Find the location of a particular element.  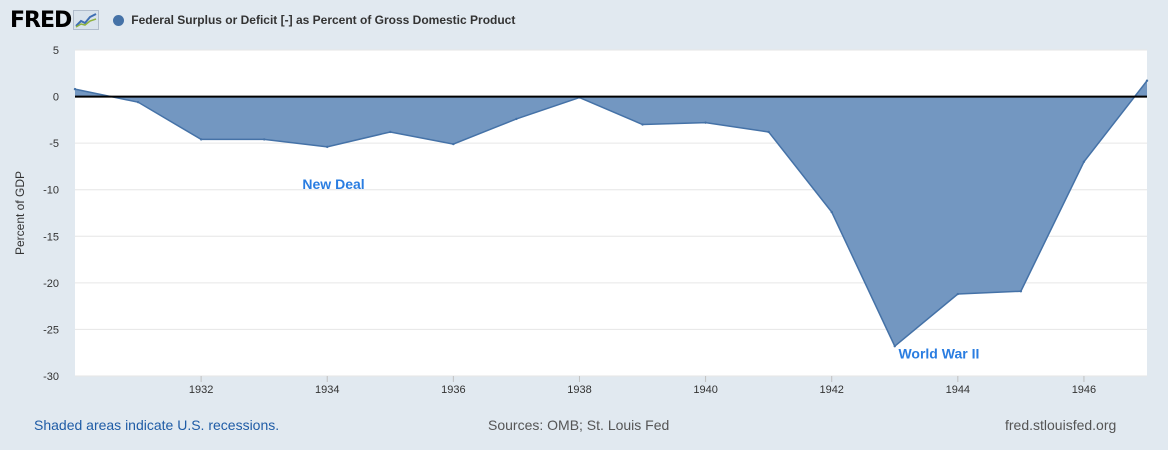

x-axis-ticks: 1932 1934 1936 1938 1940 1942 1944 1946 is located at coordinates (642, 386).